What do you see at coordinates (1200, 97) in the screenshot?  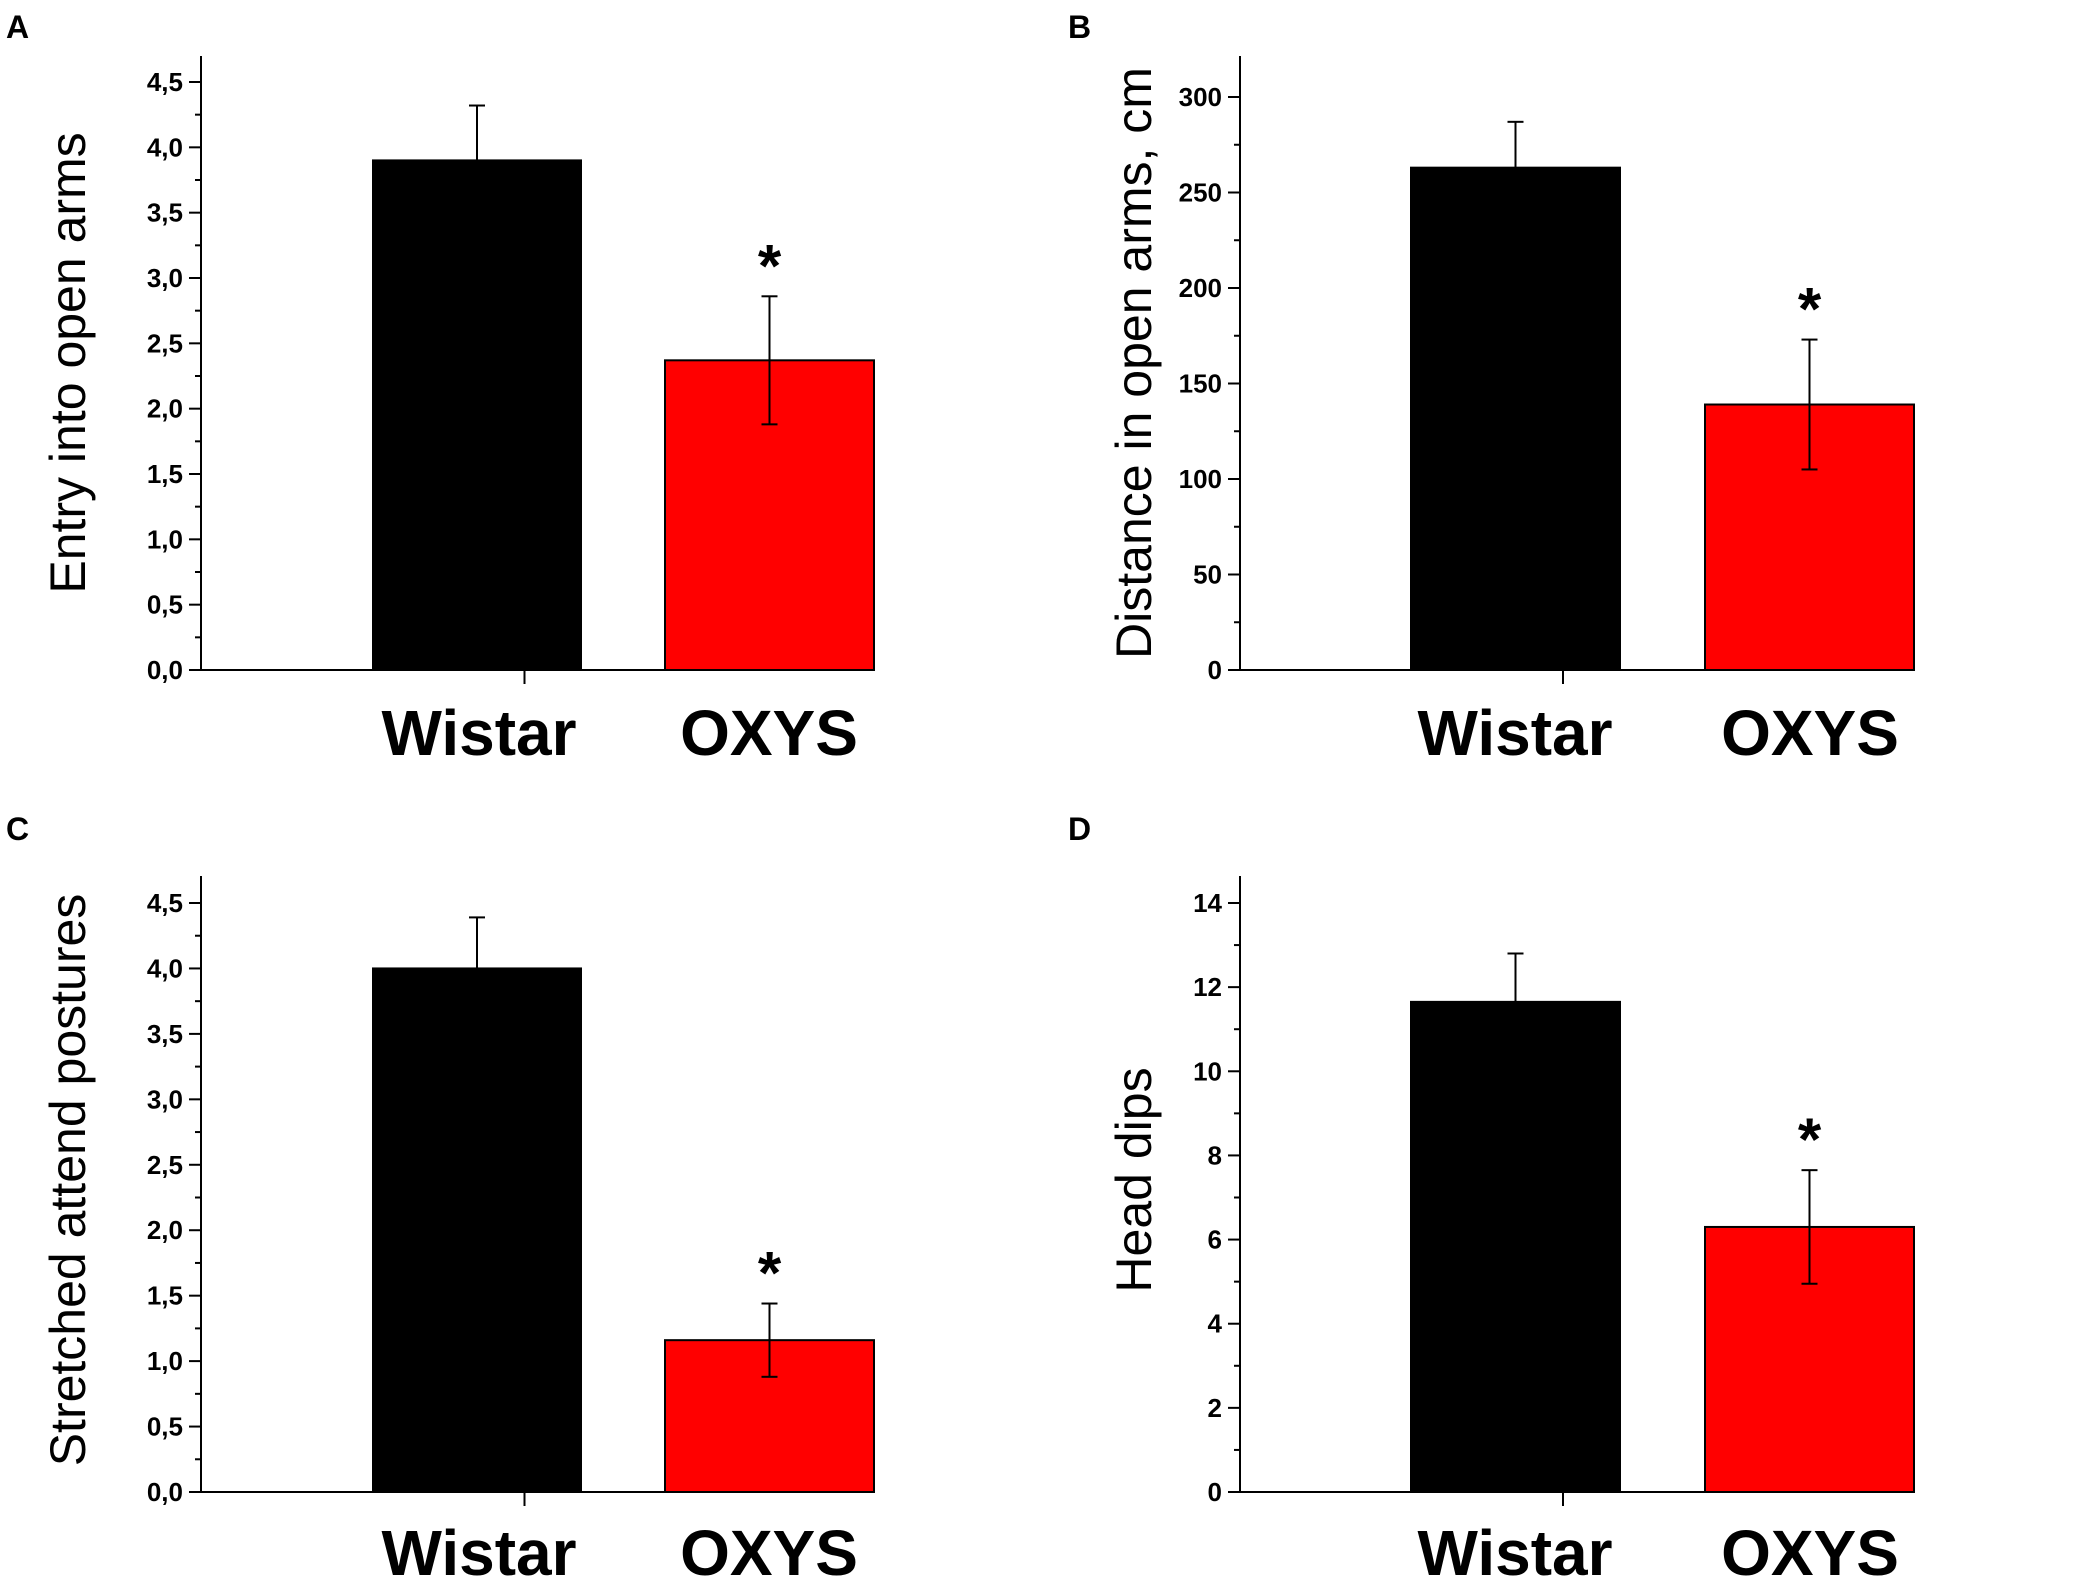 I see `y-tick-label: 300` at bounding box center [1200, 97].